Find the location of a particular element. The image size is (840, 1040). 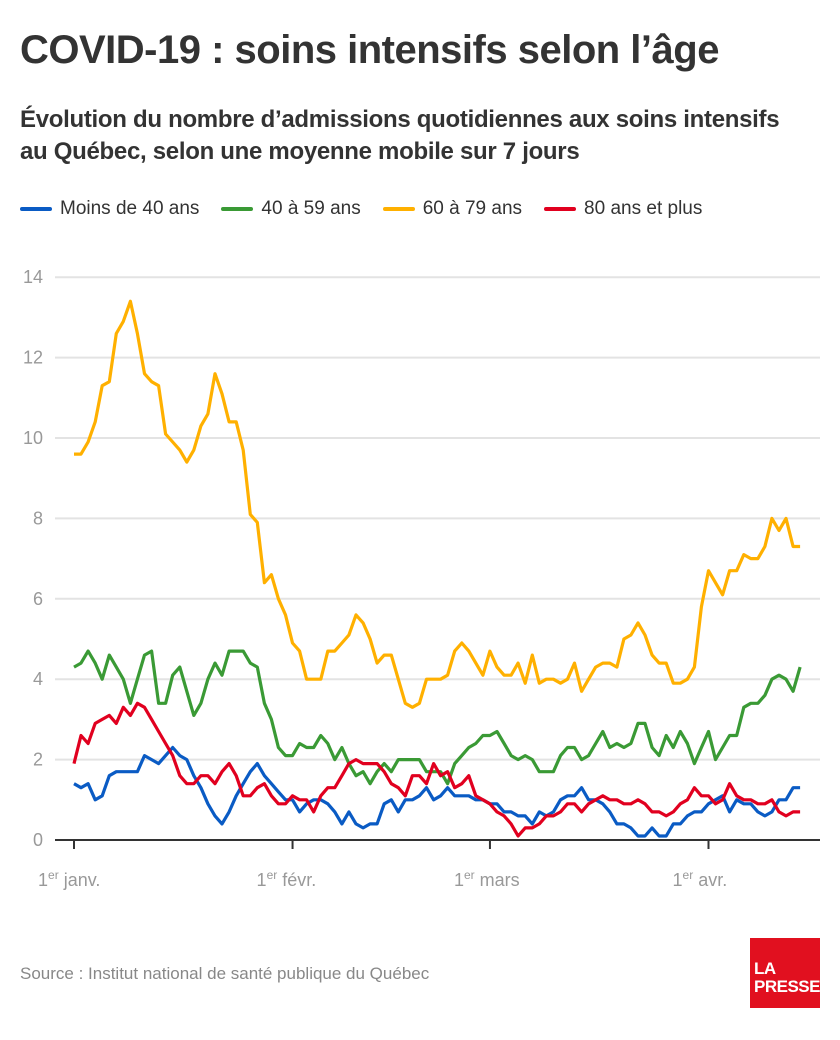

x-tick-label: 1er mars is located at coordinates (487, 879).